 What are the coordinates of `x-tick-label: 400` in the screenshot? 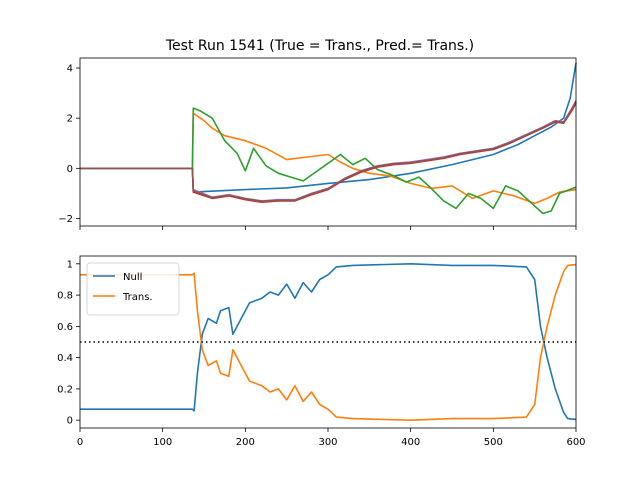 It's located at (410, 442).